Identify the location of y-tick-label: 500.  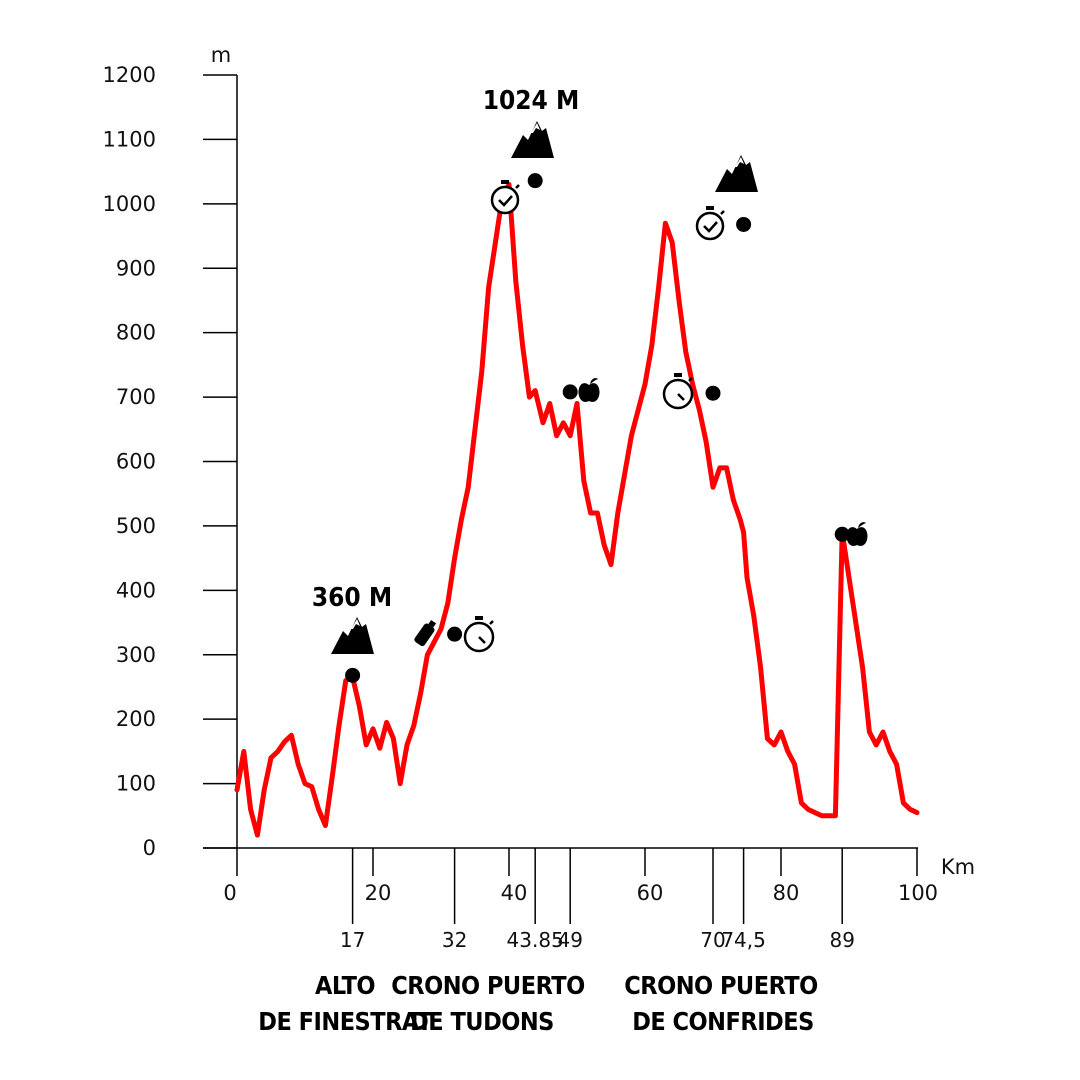
(136, 526).